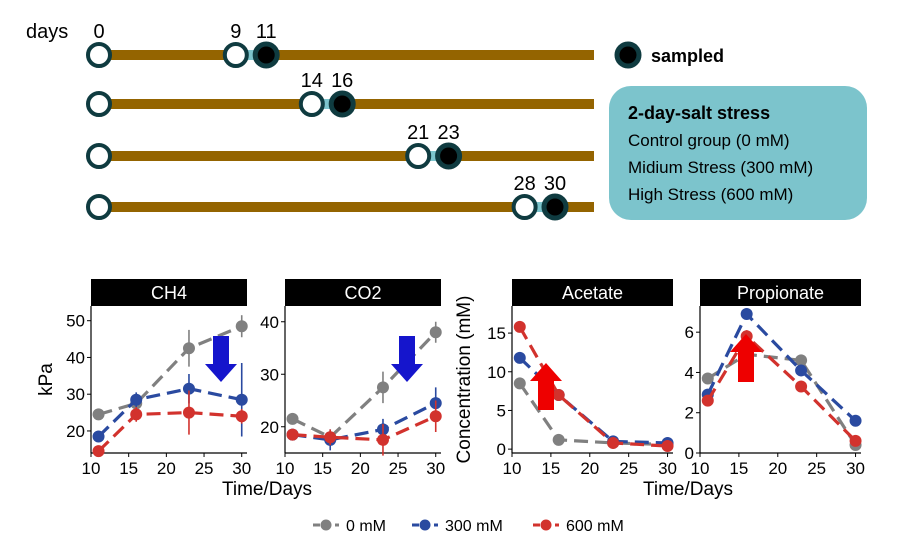 The width and height of the screenshot is (902, 553). I want to click on panel-title-co2: CO2, so click(362, 293).